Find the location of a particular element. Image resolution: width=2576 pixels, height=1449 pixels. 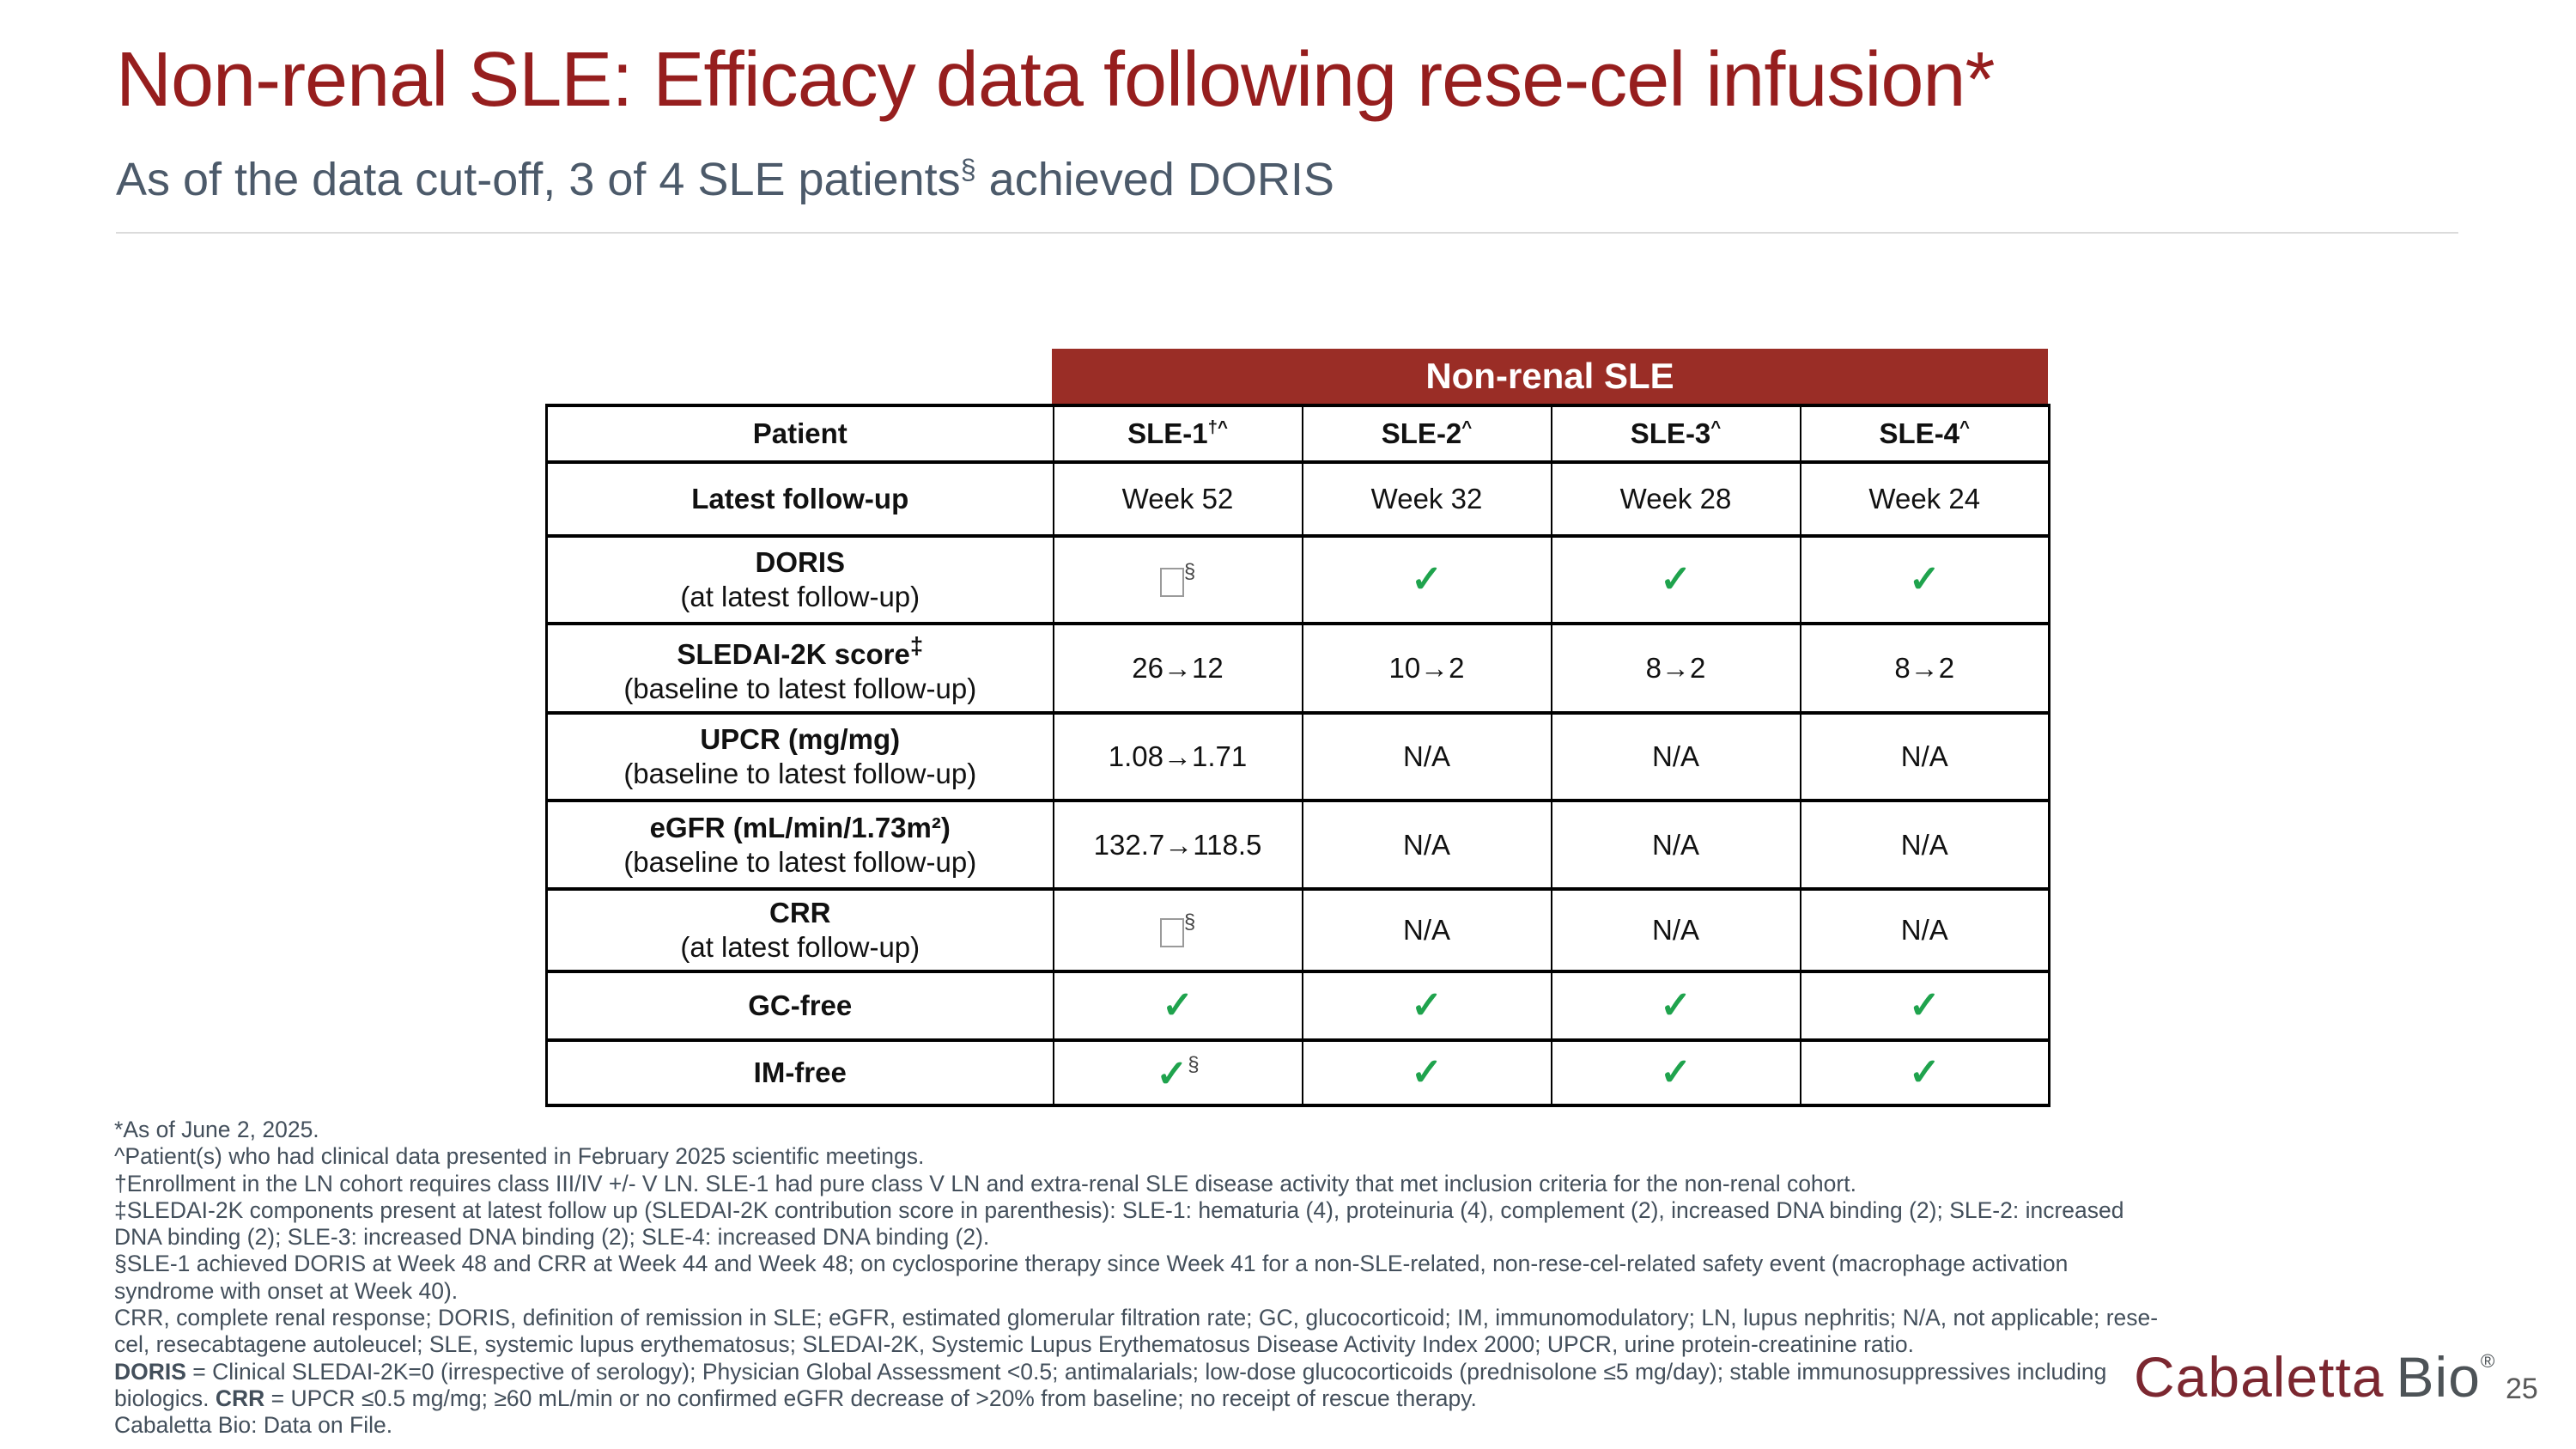

cell-upcr-sle-3: N/A is located at coordinates (1675, 756).